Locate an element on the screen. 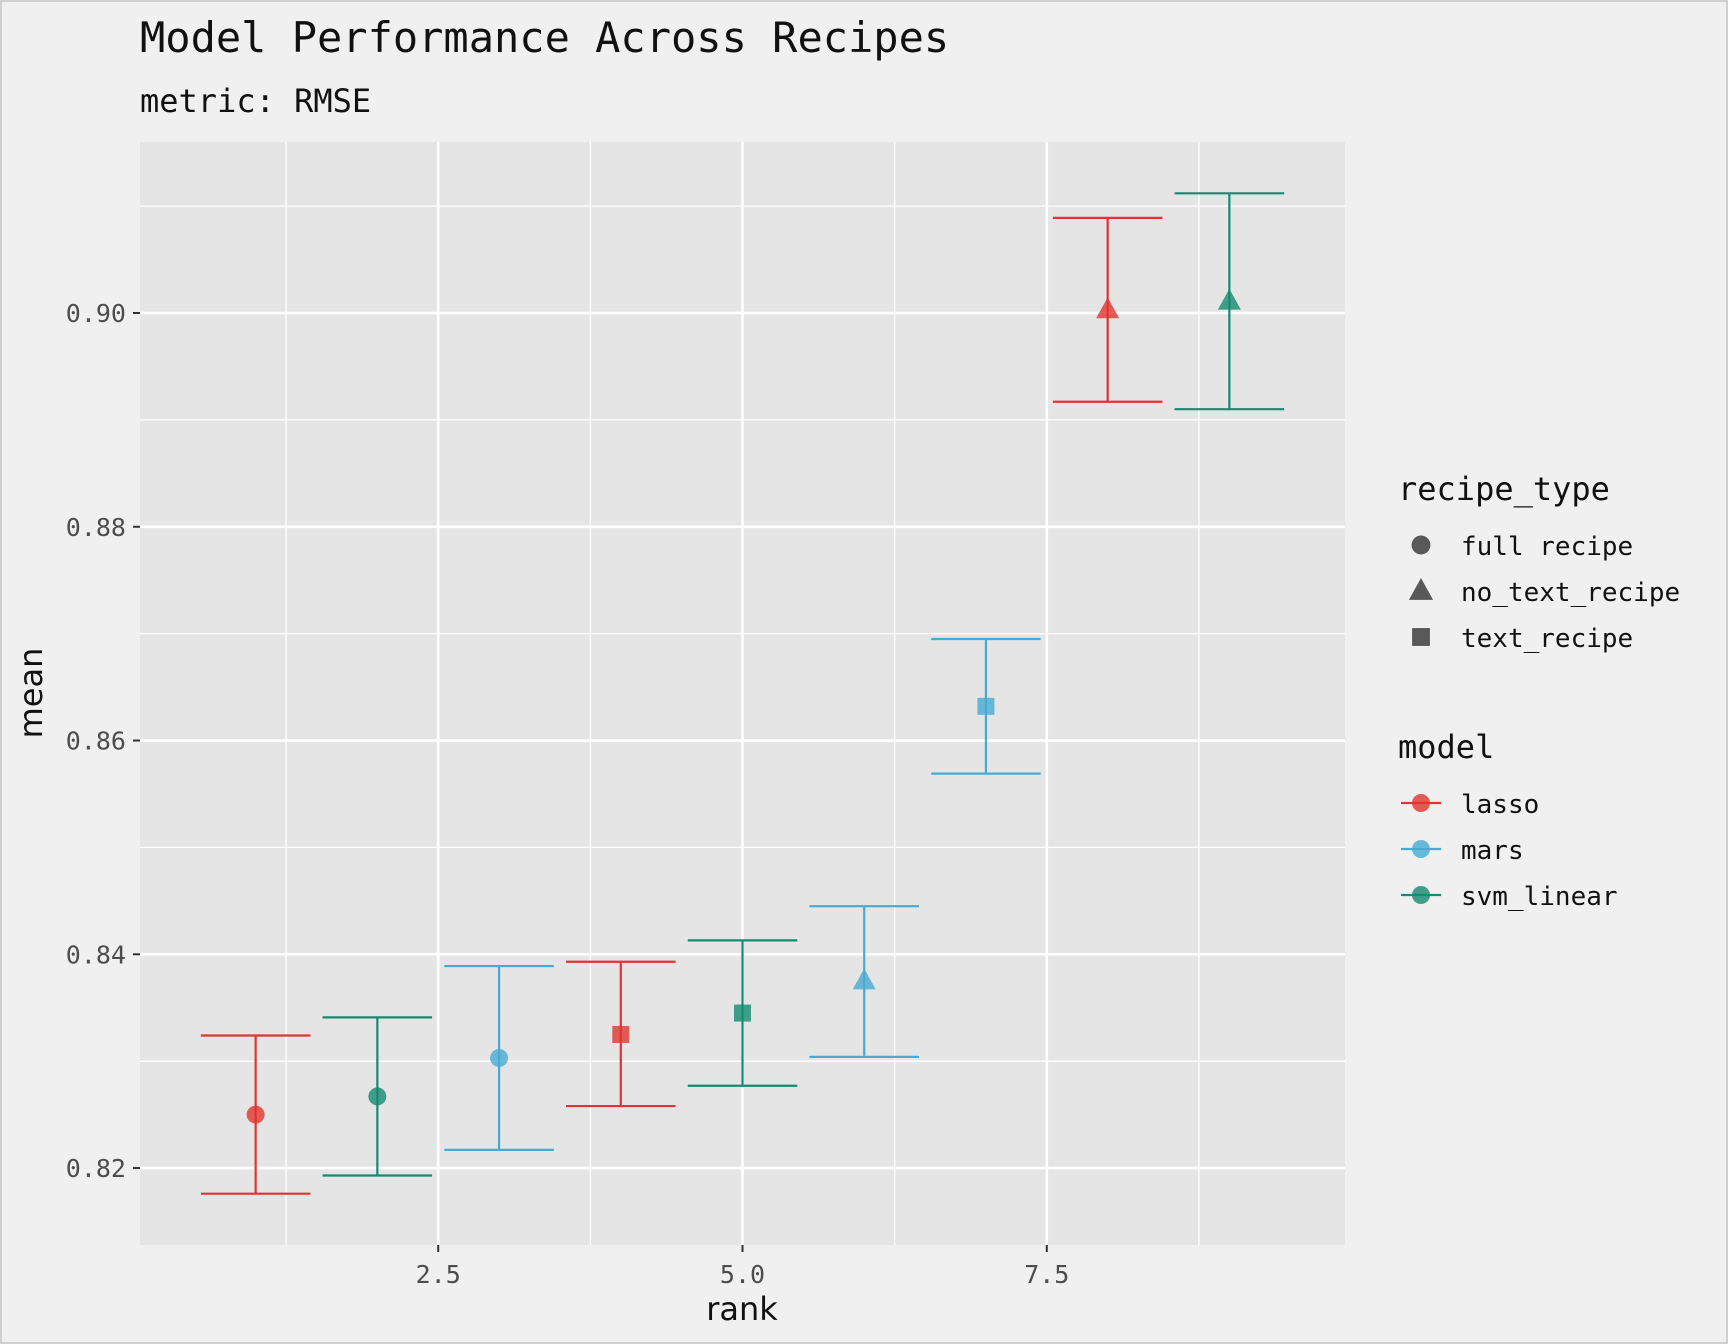  x-tick-label: 5.0 is located at coordinates (742, 1274).